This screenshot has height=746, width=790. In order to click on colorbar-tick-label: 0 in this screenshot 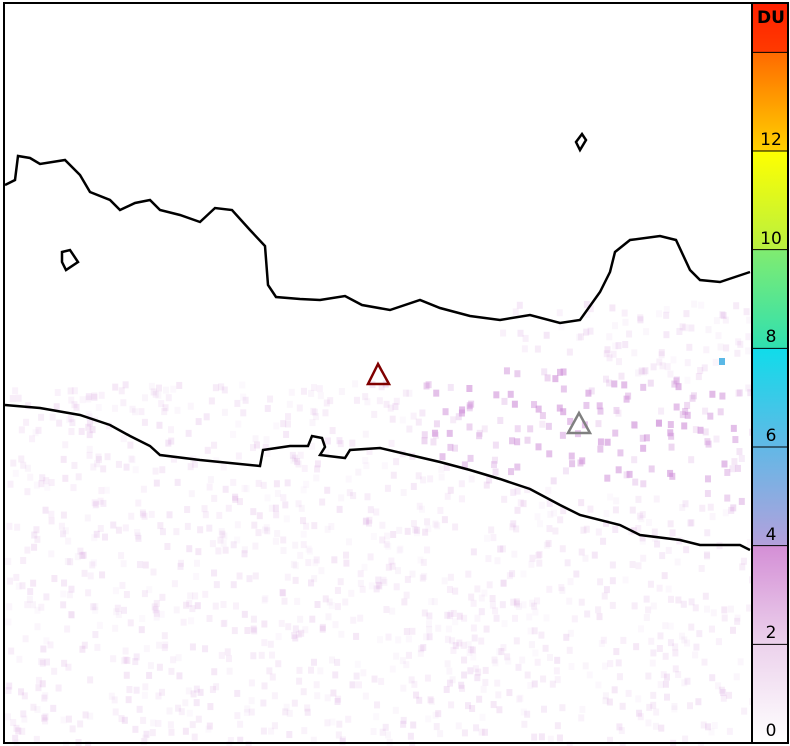, I will do `click(771, 731)`.